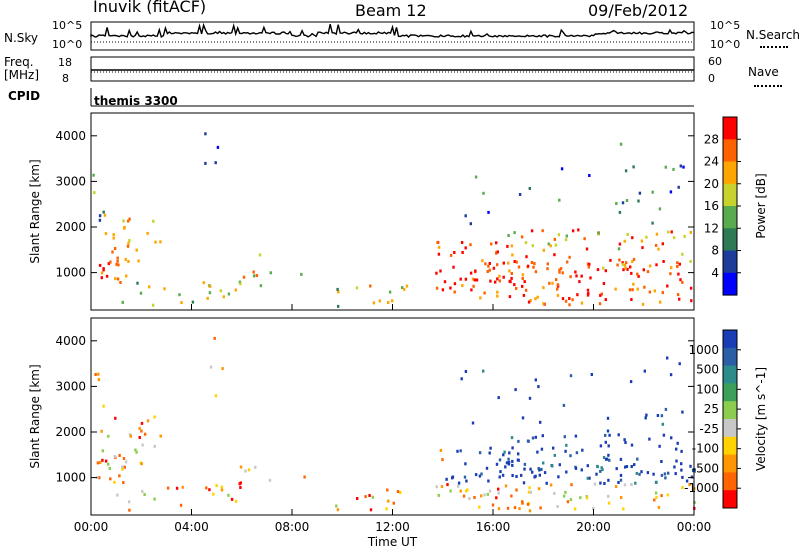 The width and height of the screenshot is (800, 554). I want to click on velocity-xtick-label: 00:00, so click(694, 527).